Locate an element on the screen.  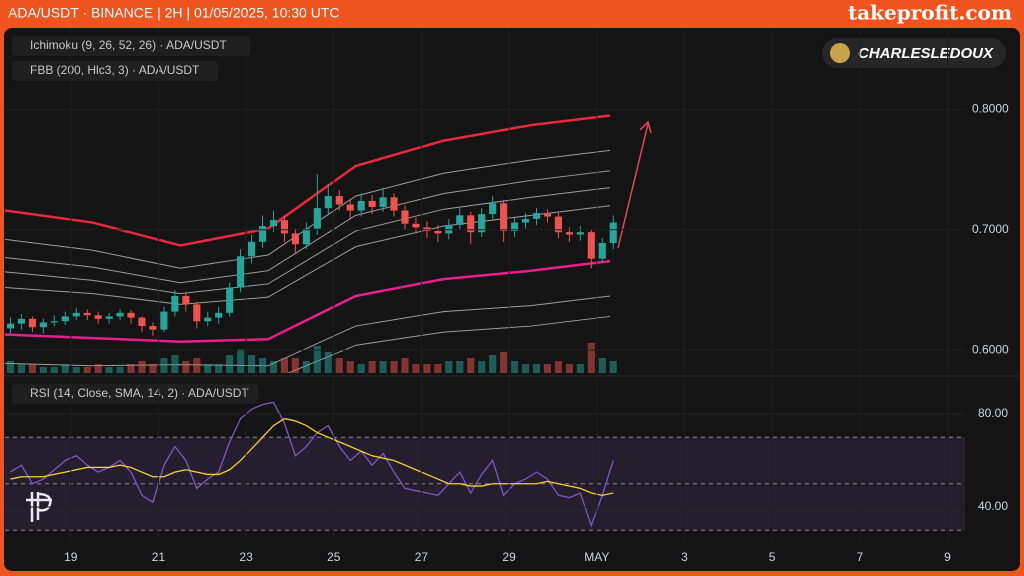
x-tick-label: 21 is located at coordinates (159, 557).